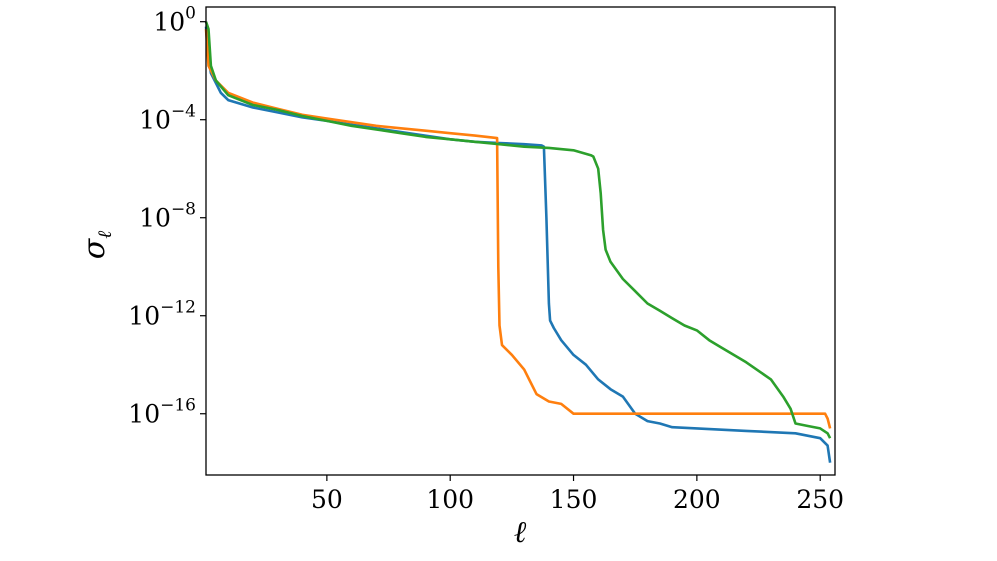 The height and width of the screenshot is (561, 997). I want to click on y-tick-label: 10⁻⁴, so click(167, 118).